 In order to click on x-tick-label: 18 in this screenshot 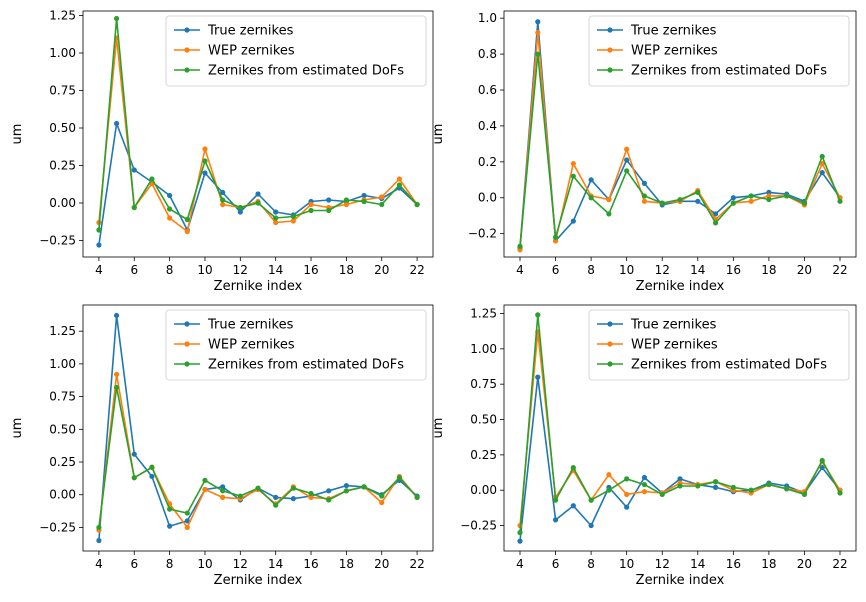, I will do `click(768, 270)`.